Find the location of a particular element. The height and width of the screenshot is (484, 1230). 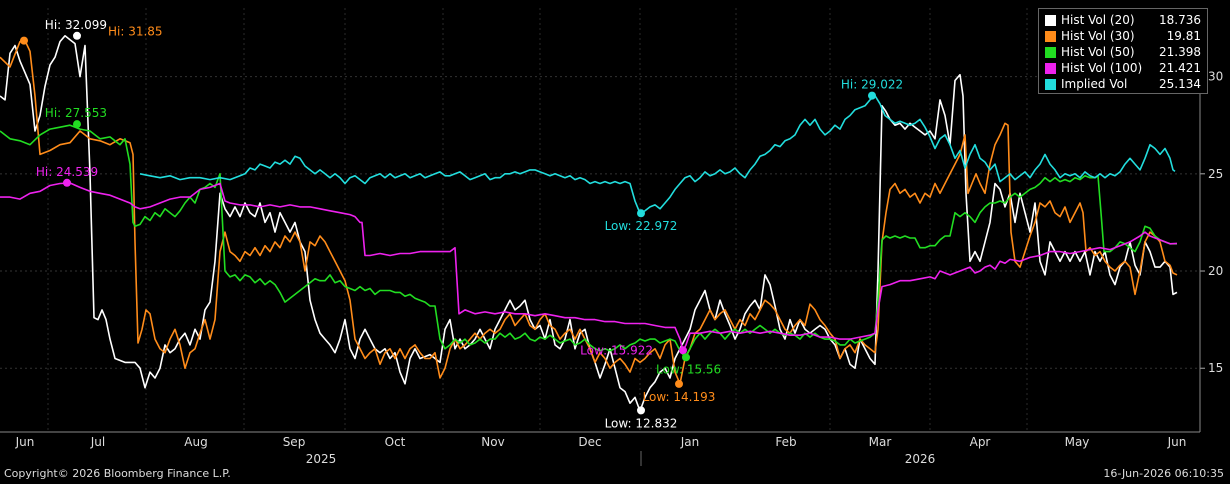

legend-series-value: 21.398 is located at coordinates (1180, 52).